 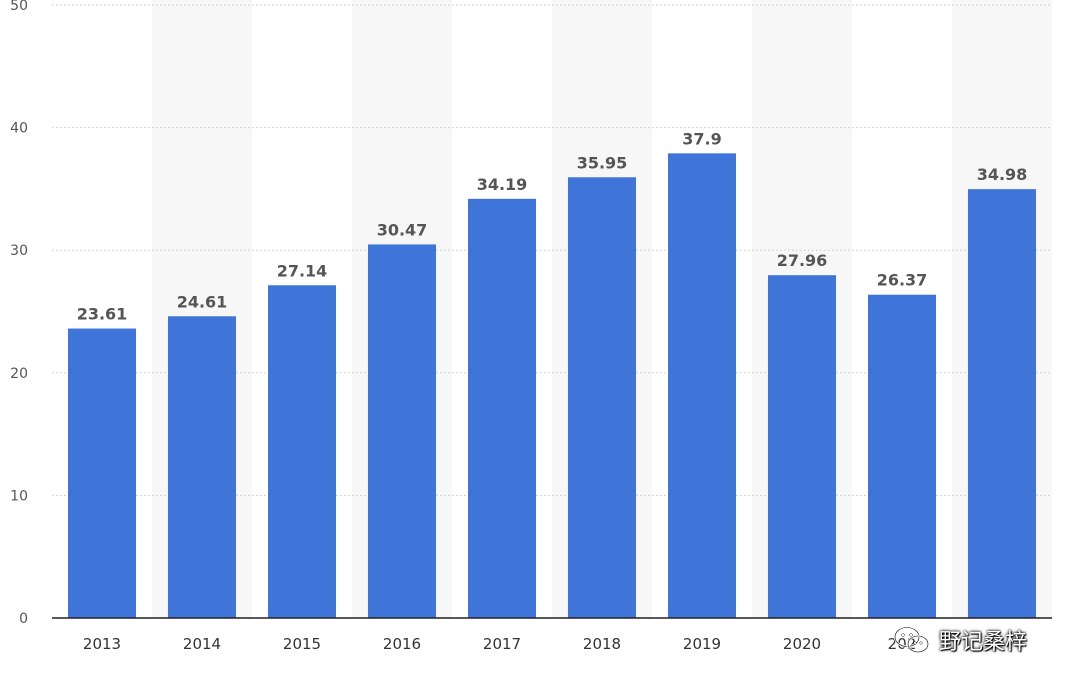 What do you see at coordinates (502, 184) in the screenshot?
I see `bar-value-label: 34.19` at bounding box center [502, 184].